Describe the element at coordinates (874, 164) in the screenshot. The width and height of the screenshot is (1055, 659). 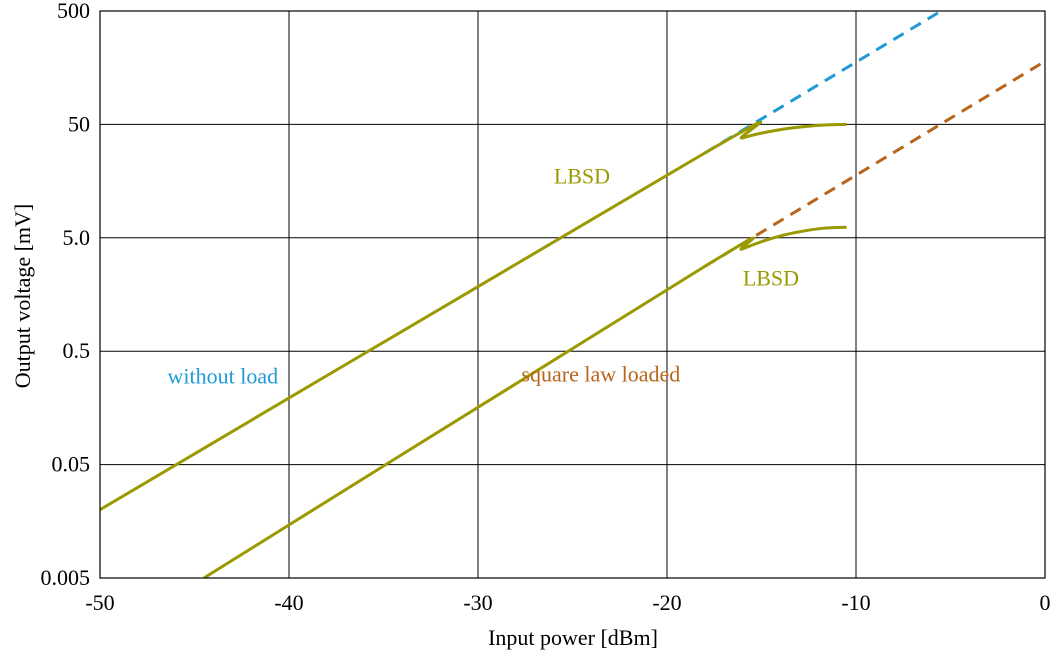
I see `square-law-loaded-series-line` at that location.